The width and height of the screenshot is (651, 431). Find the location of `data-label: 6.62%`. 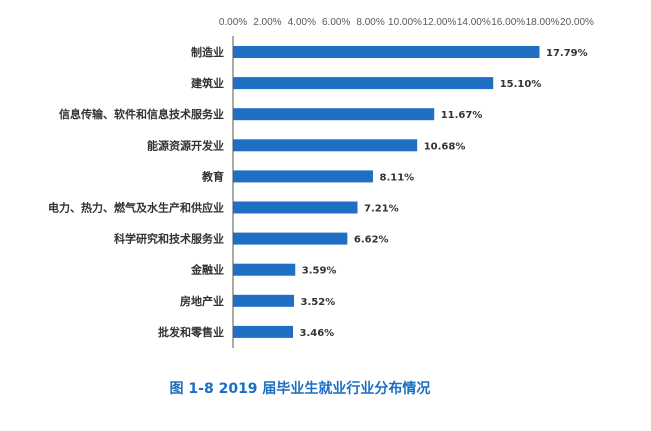

data-label: 6.62% is located at coordinates (371, 240).